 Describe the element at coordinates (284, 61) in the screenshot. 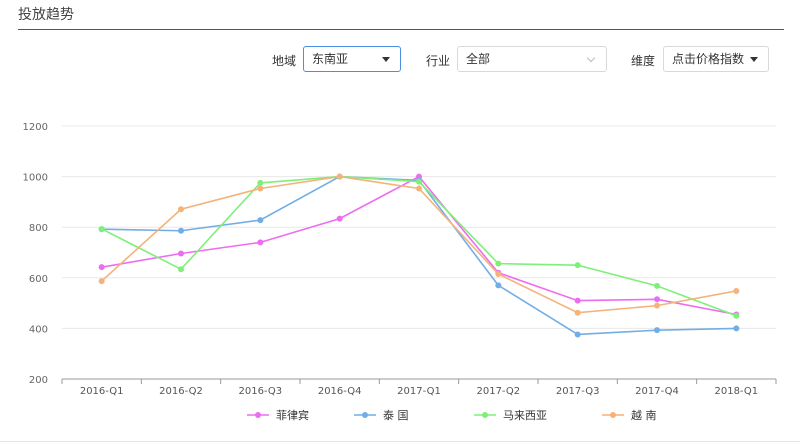

I see `region-label: 地域` at that location.